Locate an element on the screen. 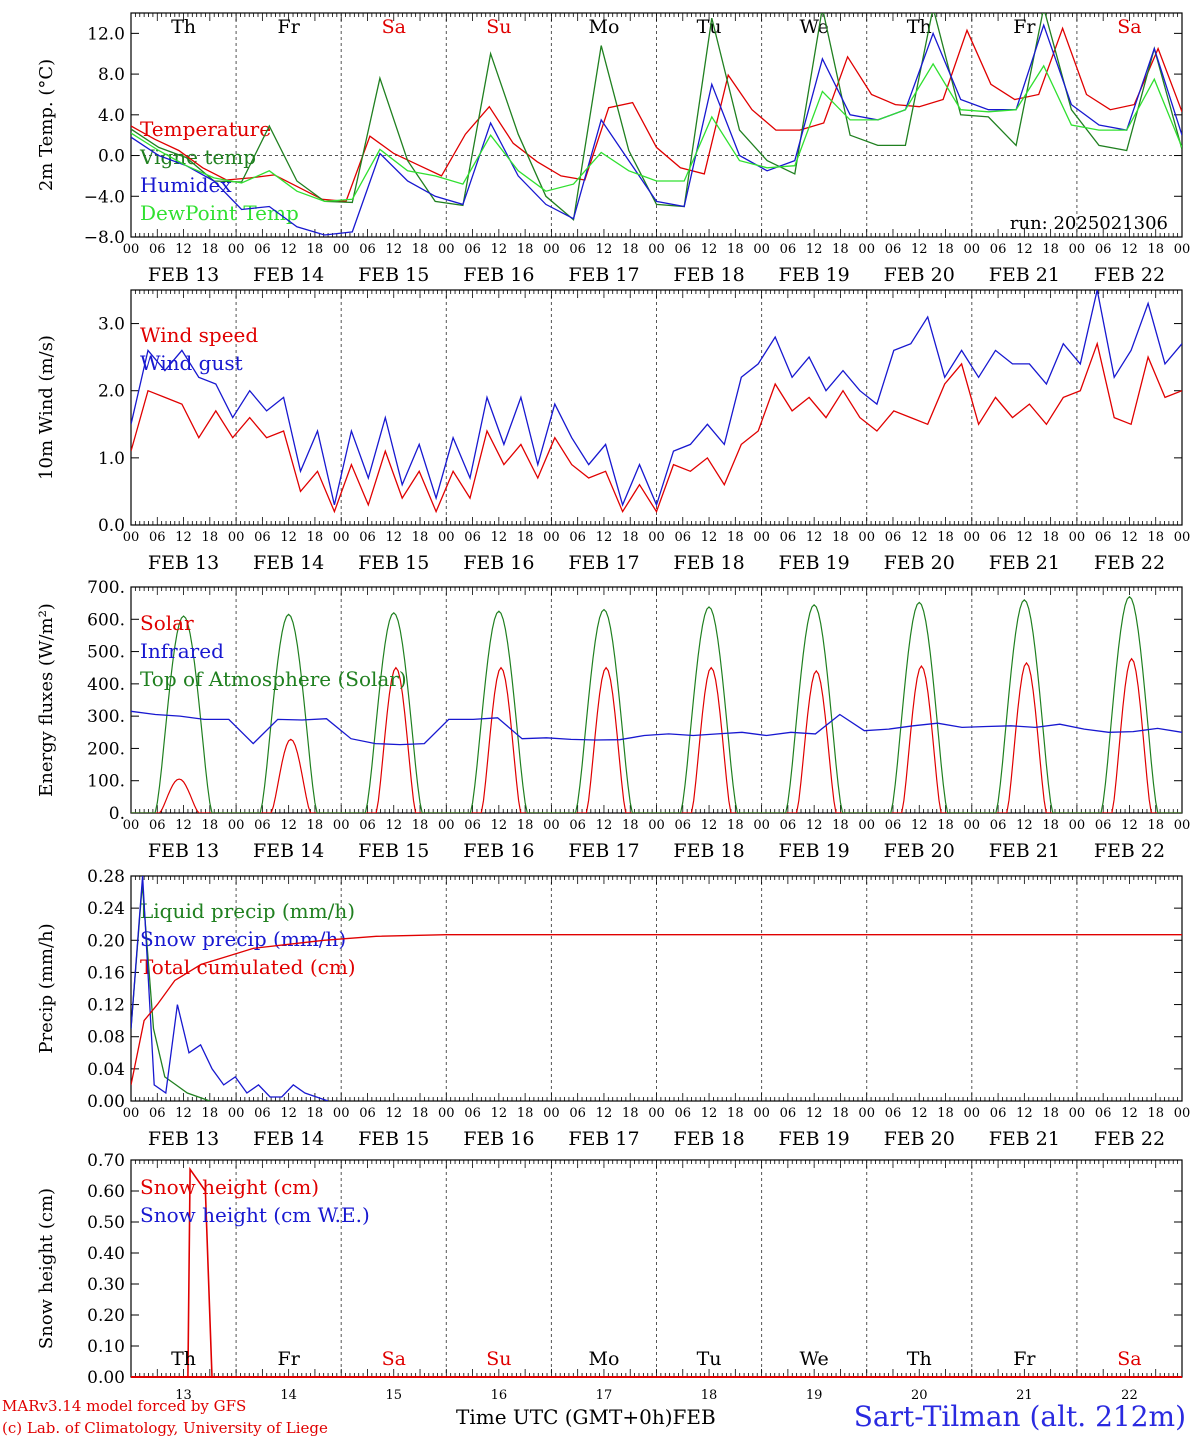  x-axis-label: Time UTC (GMT+0h)FEB is located at coordinates (586, 1417).